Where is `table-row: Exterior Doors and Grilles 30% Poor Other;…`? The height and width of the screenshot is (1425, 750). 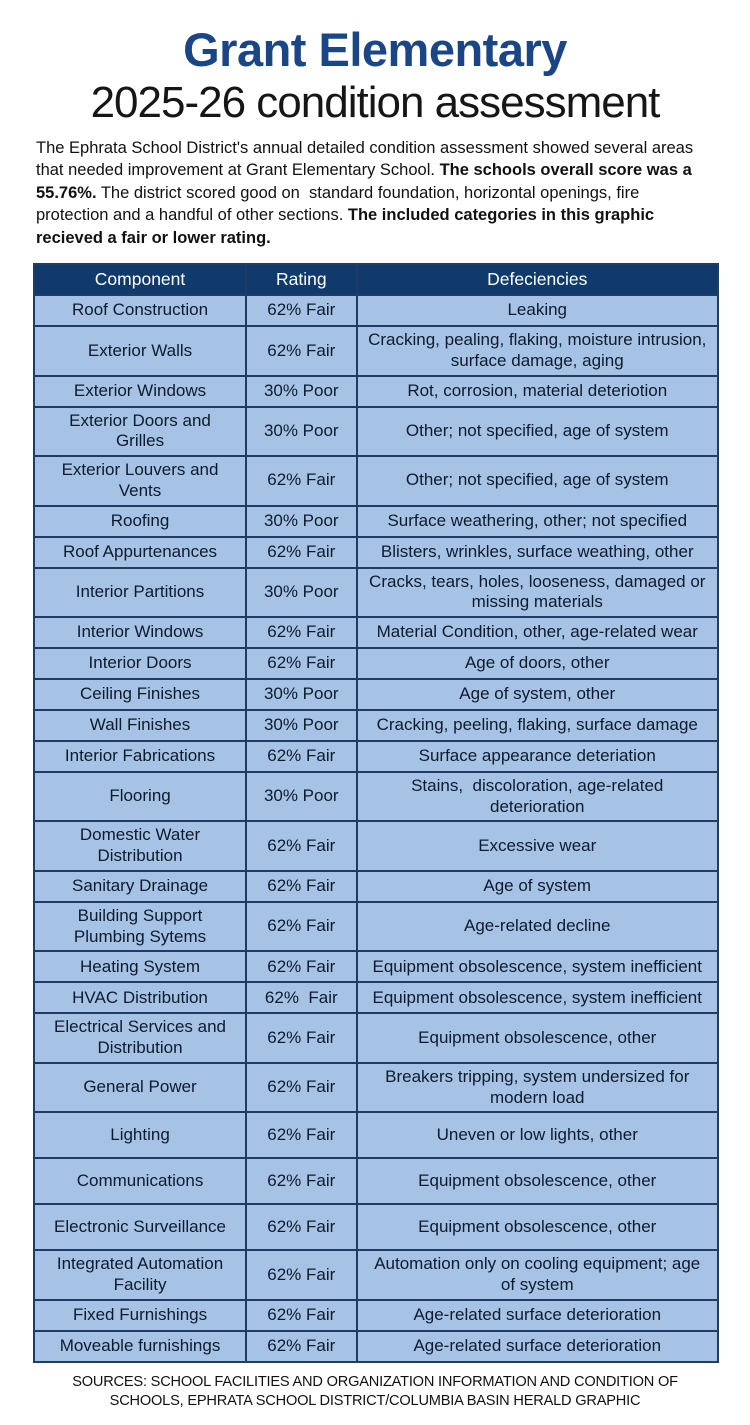 table-row: Exterior Doors and Grilles 30% Poor Other;… is located at coordinates (376, 430).